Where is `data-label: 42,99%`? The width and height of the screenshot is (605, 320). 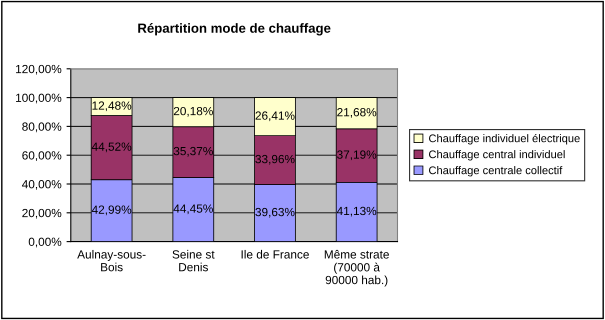 data-label: 42,99% is located at coordinates (112, 210).